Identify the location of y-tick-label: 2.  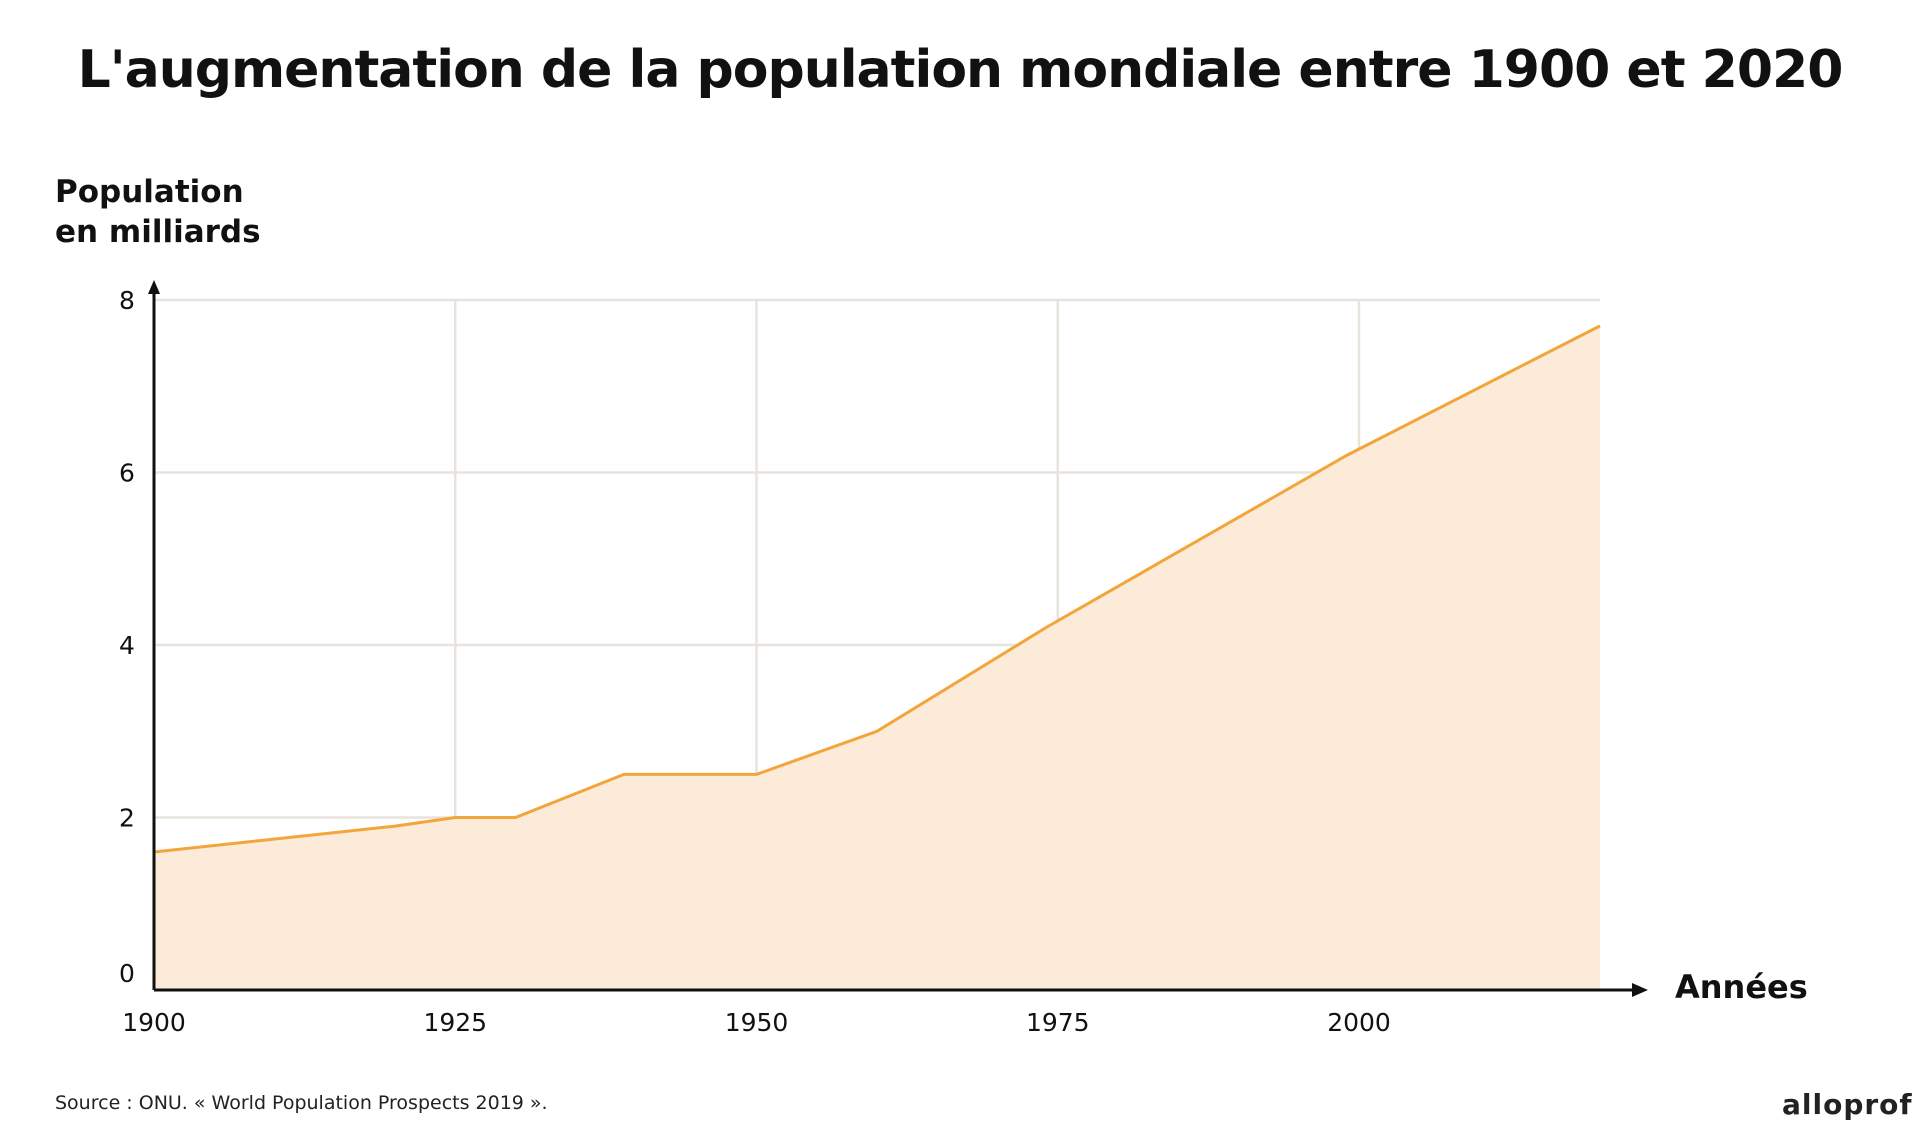
(127, 818).